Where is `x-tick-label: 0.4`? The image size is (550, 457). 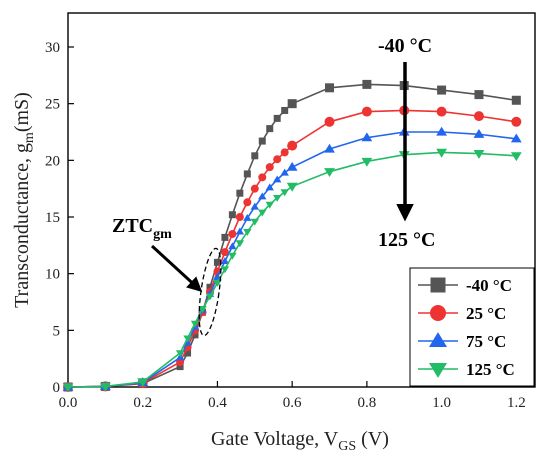
x-tick-label: 0.4 is located at coordinates (217, 403).